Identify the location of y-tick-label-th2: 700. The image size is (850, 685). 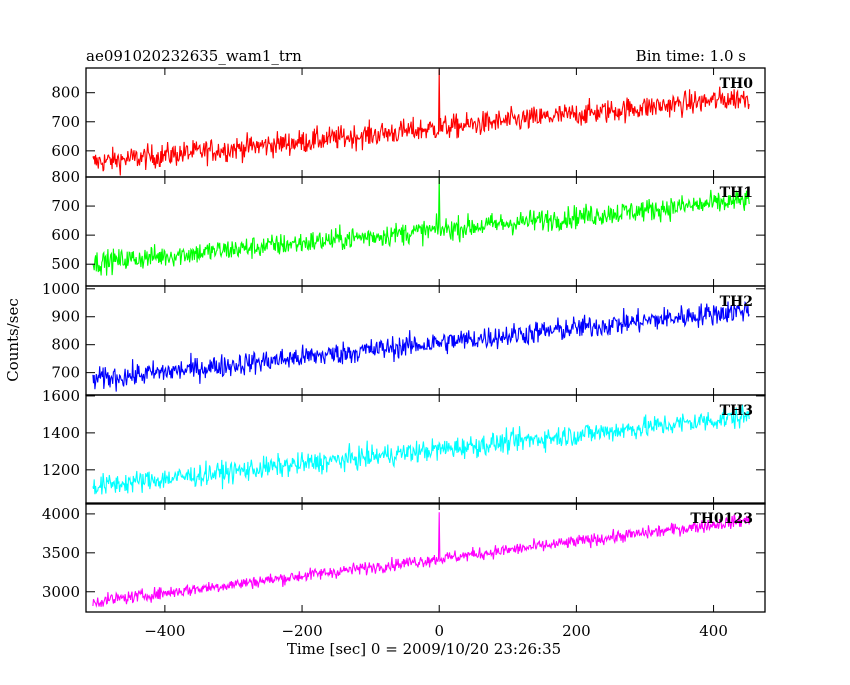
(65, 373).